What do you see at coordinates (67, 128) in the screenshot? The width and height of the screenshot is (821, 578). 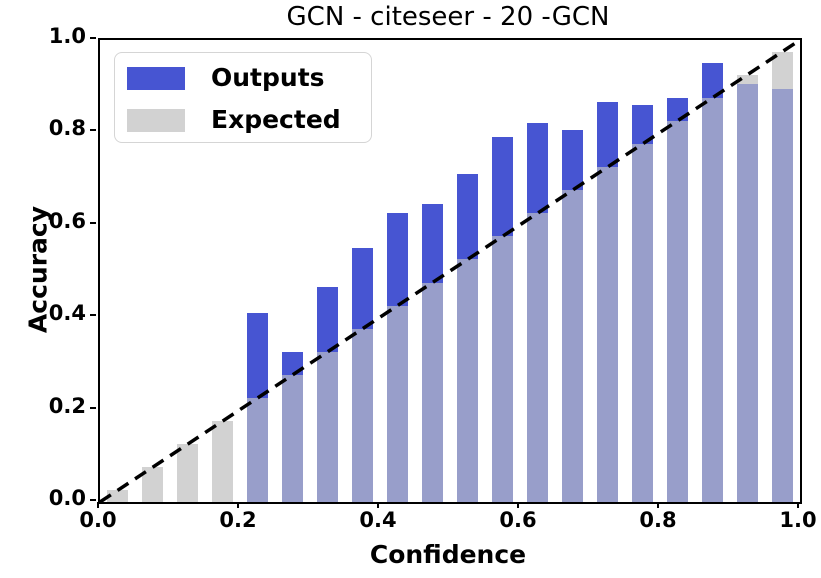 I see `y-tick-label: 0.8` at bounding box center [67, 128].